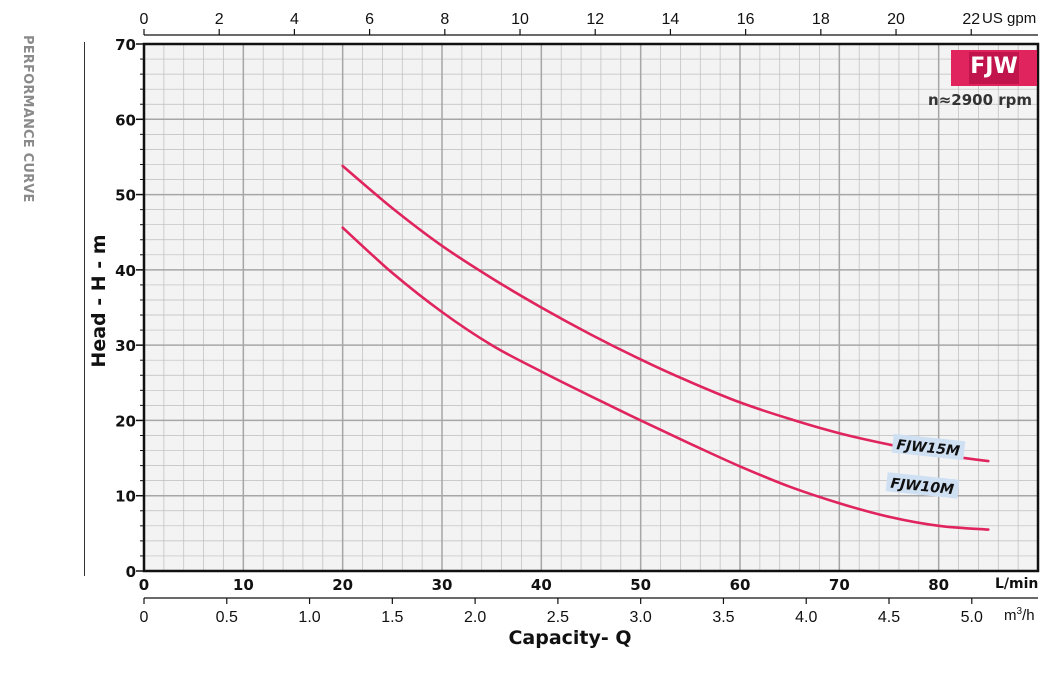 This screenshot has height=674, width=1058. What do you see at coordinates (723, 617) in the screenshot?
I see `x-tick-label-m3h: 3.5` at bounding box center [723, 617].